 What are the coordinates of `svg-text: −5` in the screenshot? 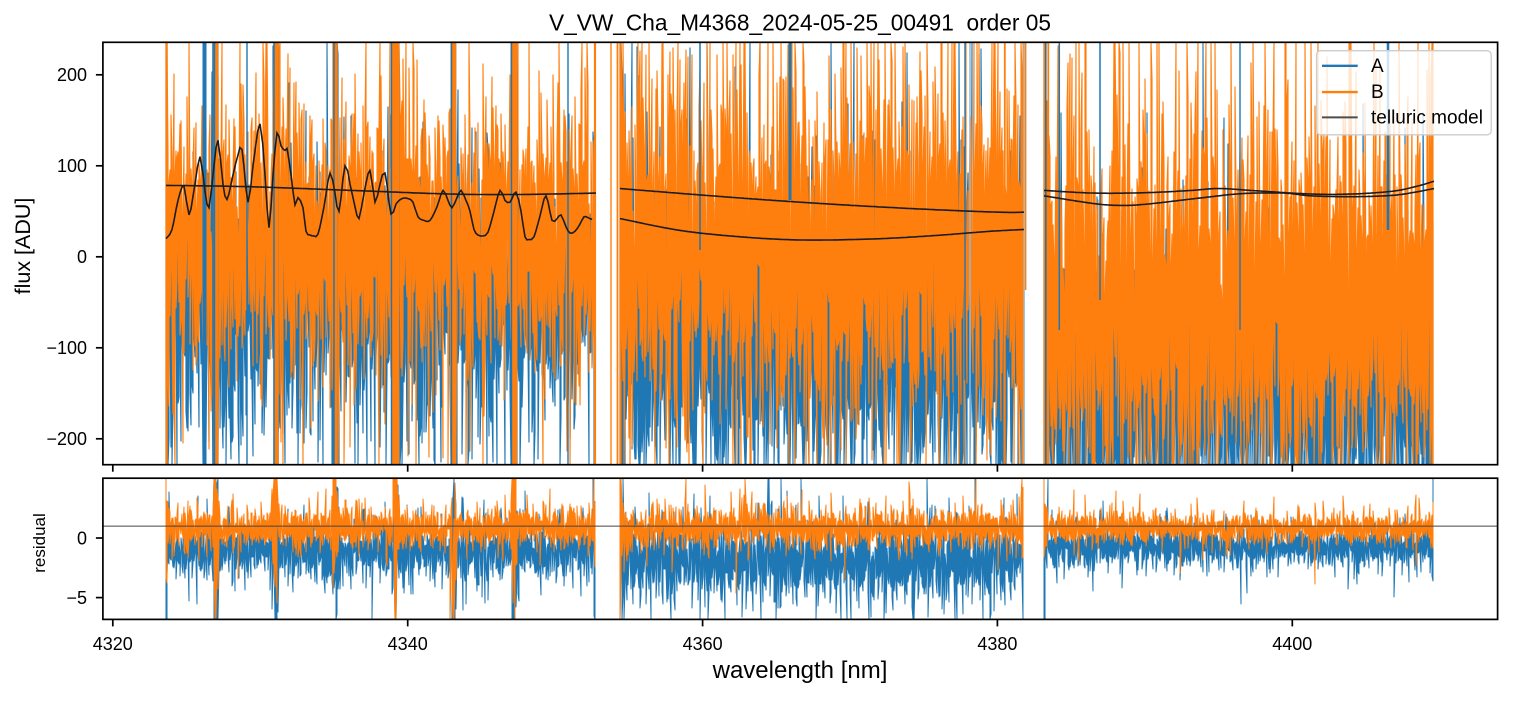 It's located at (76, 598).